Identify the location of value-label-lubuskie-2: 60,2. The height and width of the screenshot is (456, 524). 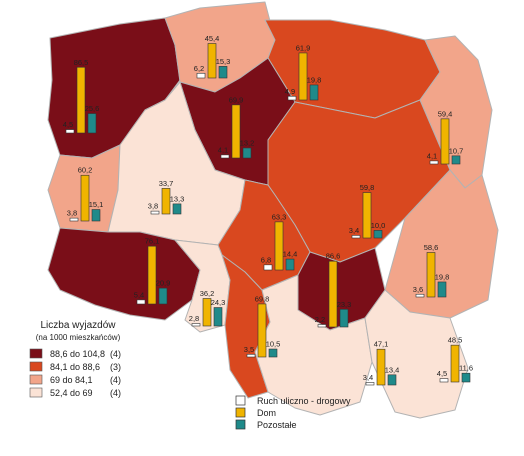
(85, 170).